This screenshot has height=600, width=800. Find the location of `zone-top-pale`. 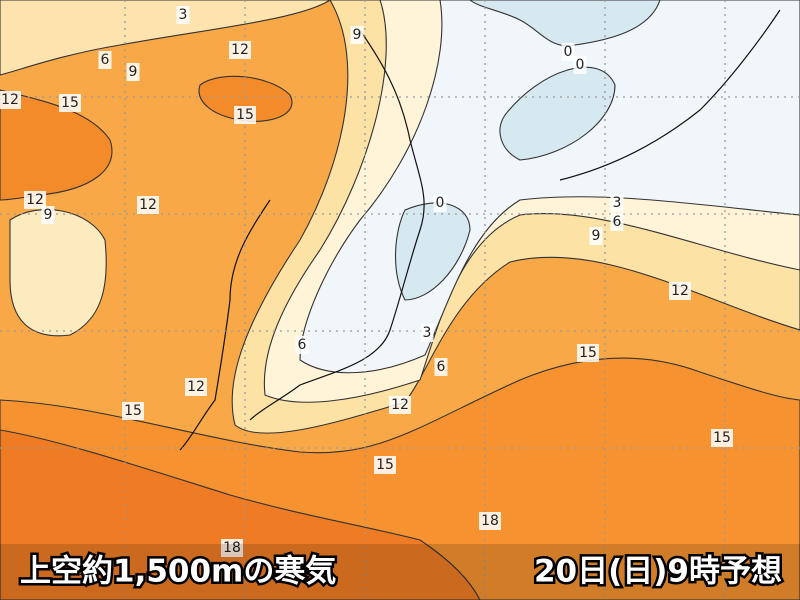

zone-top-pale is located at coordinates (165, 38).